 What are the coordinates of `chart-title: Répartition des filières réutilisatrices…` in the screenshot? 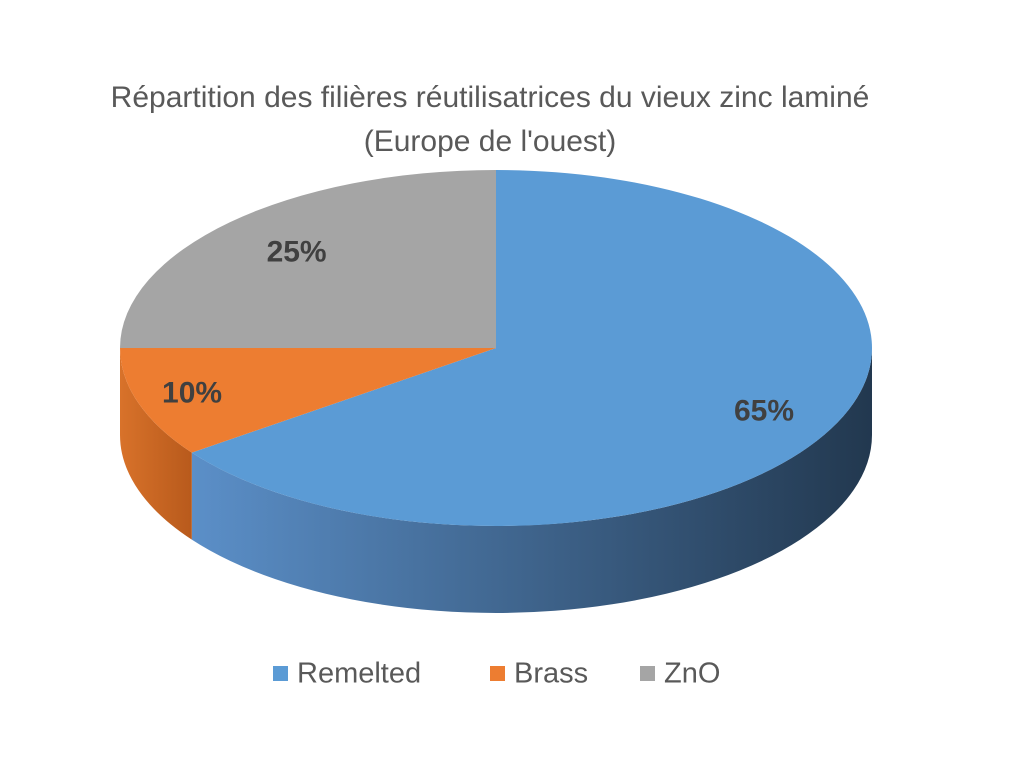 It's located at (490, 119).